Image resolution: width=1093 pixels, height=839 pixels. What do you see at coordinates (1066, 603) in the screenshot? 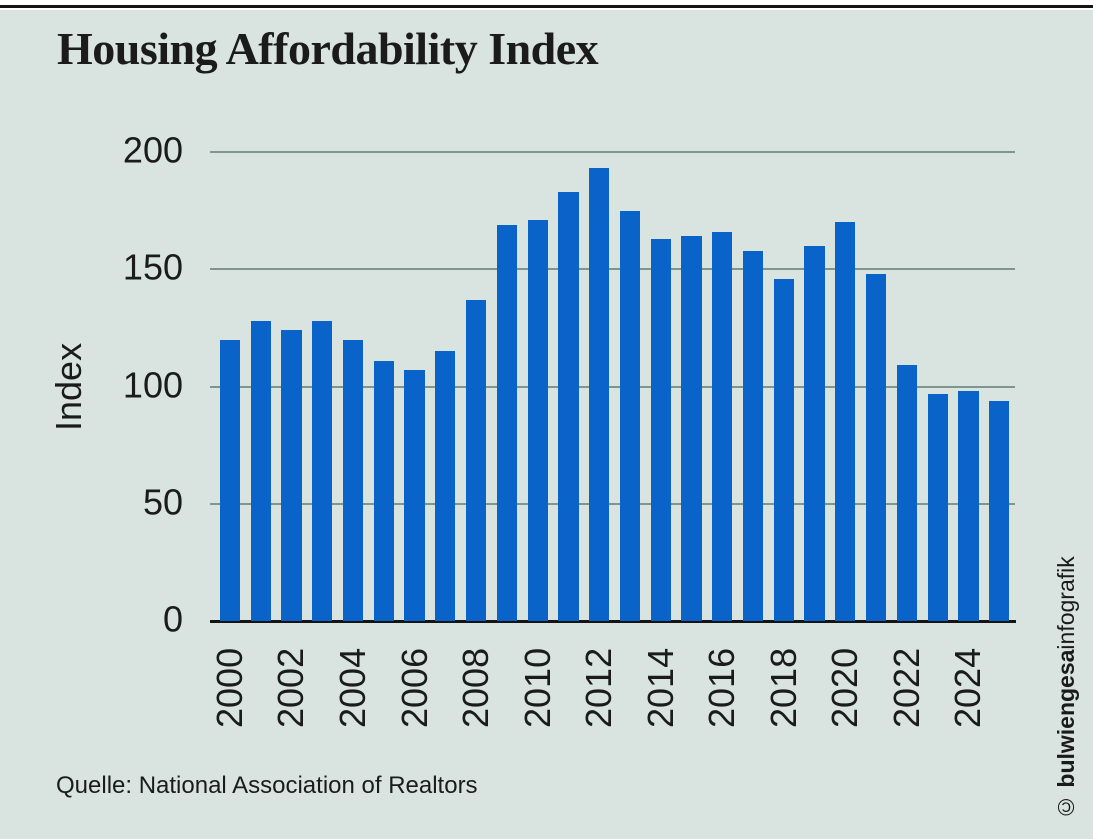
I see `credit-suffix: infografik` at bounding box center [1066, 603].